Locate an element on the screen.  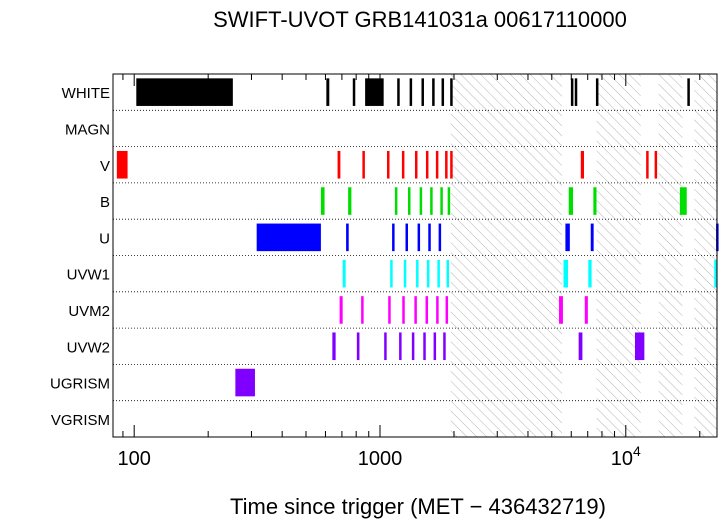
filter-label-ugrism: UGRISM is located at coordinates (80, 384).